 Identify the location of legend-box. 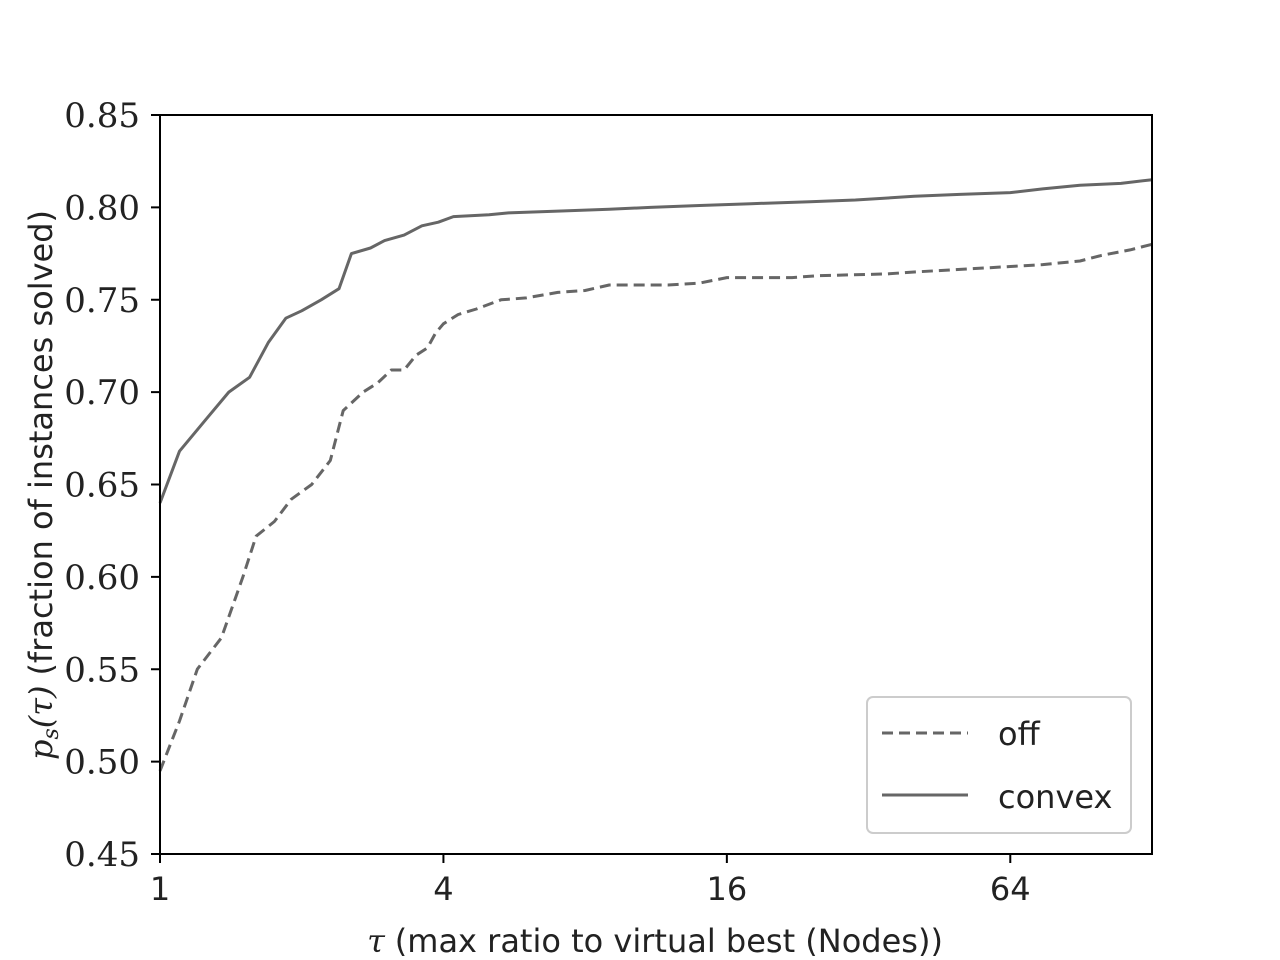
(999, 765).